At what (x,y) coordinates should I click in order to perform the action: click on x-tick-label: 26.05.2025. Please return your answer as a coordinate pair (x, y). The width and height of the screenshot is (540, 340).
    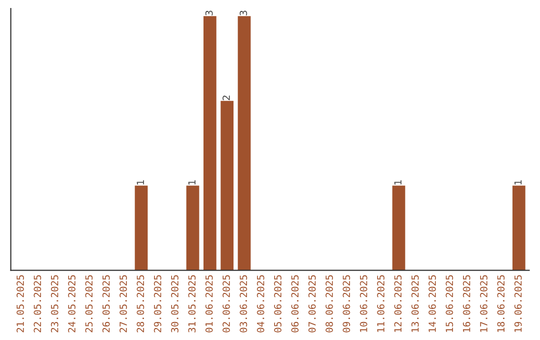
    Looking at the image, I should click on (106, 303).